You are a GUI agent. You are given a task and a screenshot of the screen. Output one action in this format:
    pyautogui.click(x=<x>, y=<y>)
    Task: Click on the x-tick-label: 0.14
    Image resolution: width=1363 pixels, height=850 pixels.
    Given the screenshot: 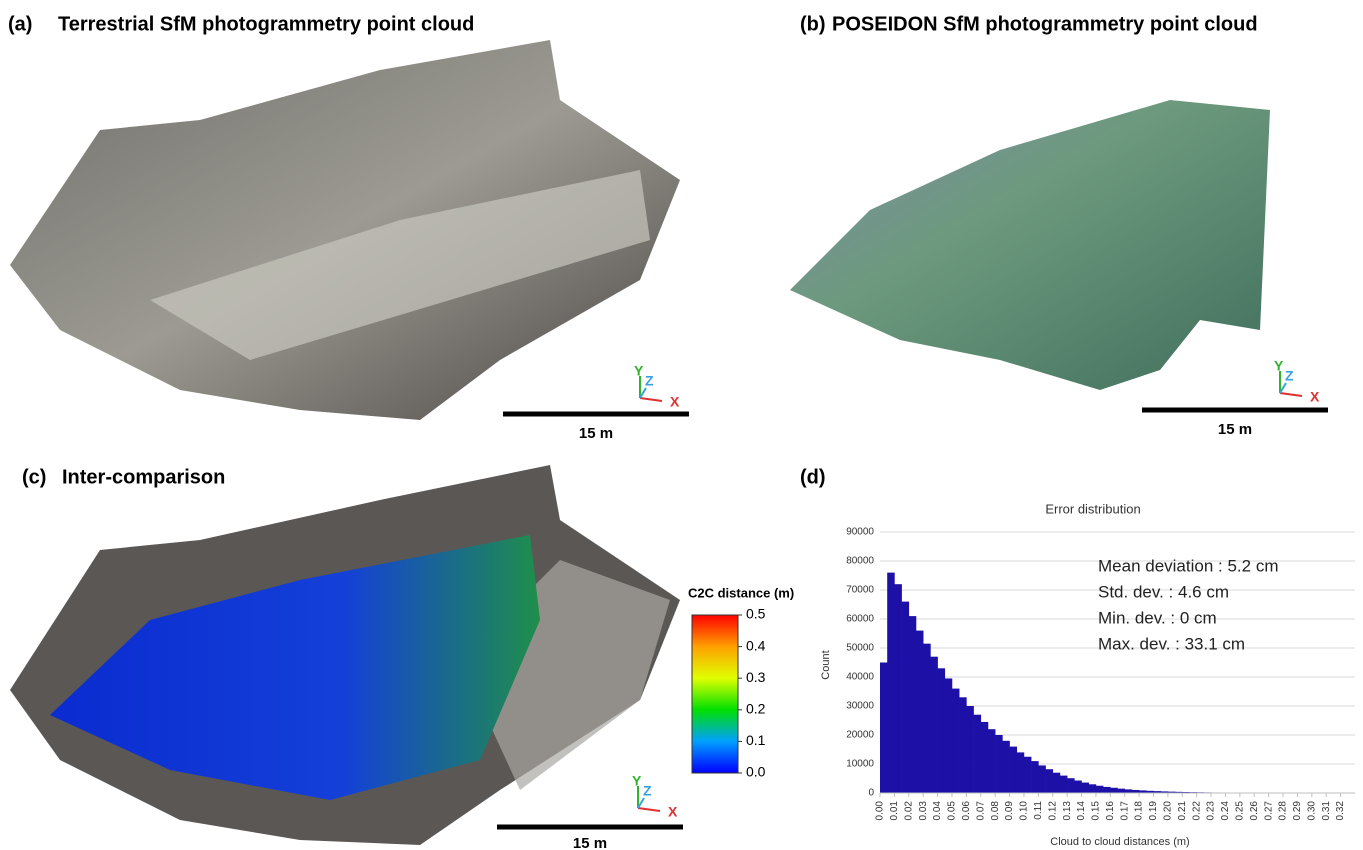 What is the action you would take?
    pyautogui.click(x=1081, y=811)
    